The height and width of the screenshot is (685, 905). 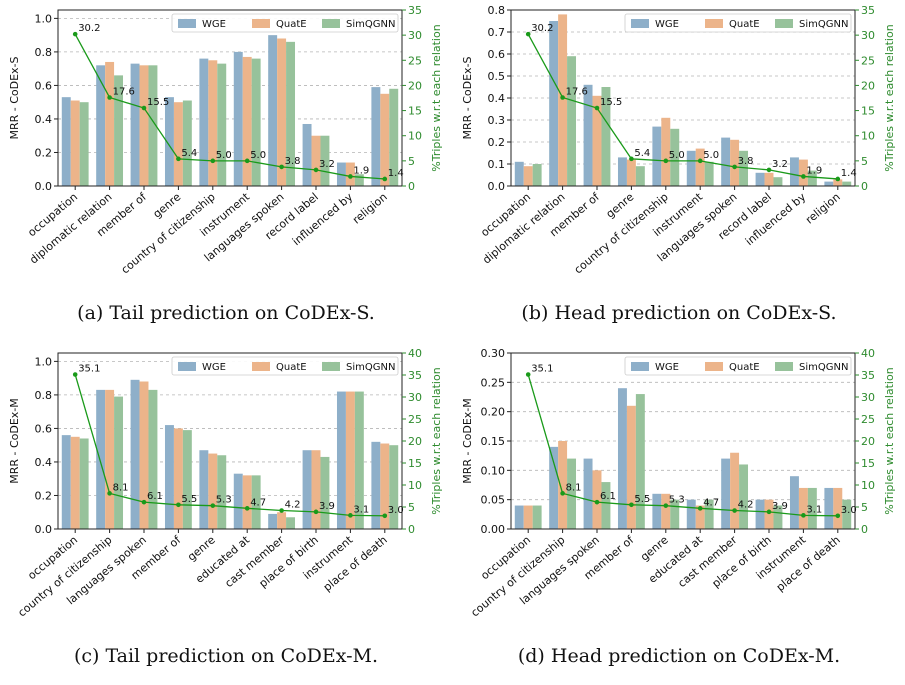 What do you see at coordinates (707, 561) in the screenshot?
I see `x-tick-label: cast member` at bounding box center [707, 561].